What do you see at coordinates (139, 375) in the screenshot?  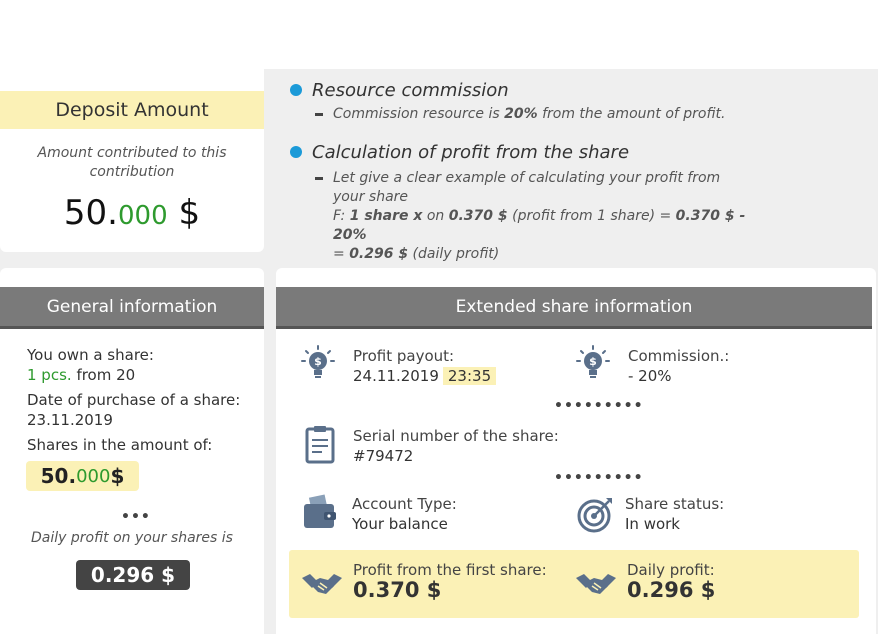 I see `own-value: 1 pcs. from 20` at bounding box center [139, 375].